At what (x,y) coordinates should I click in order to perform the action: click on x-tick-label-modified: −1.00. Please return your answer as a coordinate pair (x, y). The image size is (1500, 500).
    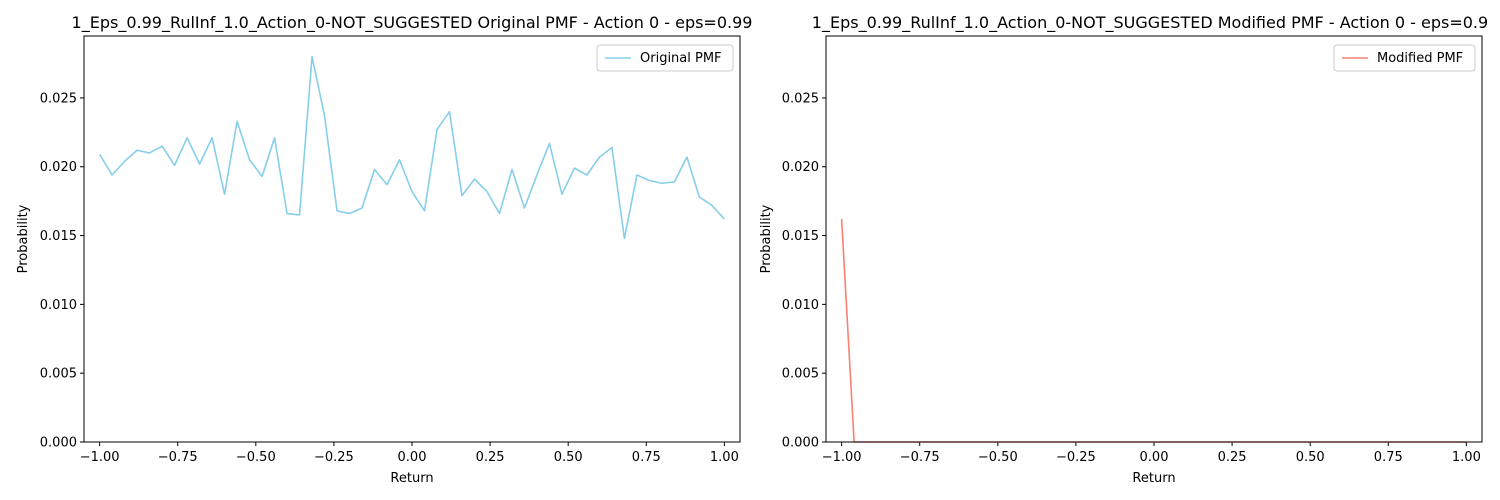
    Looking at the image, I should click on (842, 457).